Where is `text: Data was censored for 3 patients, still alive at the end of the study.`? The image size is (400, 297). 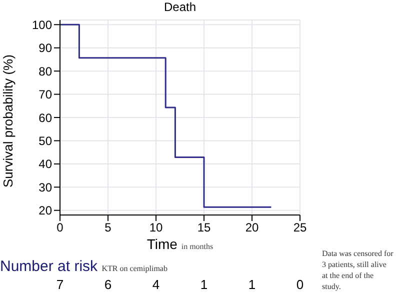
text: Data was censored for 3 patients, still alive at the end of the study. is located at coordinates (358, 270).